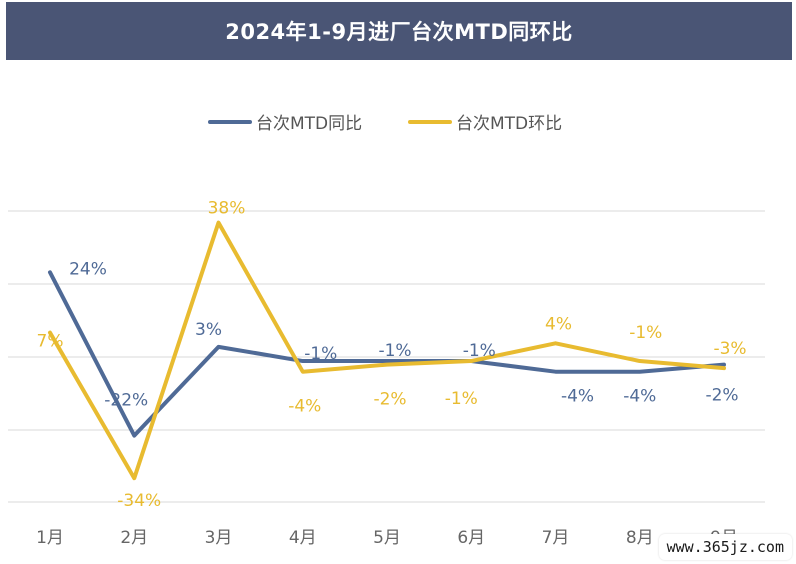 This screenshot has width=796, height=564. I want to click on data-label: 7%, so click(50, 342).